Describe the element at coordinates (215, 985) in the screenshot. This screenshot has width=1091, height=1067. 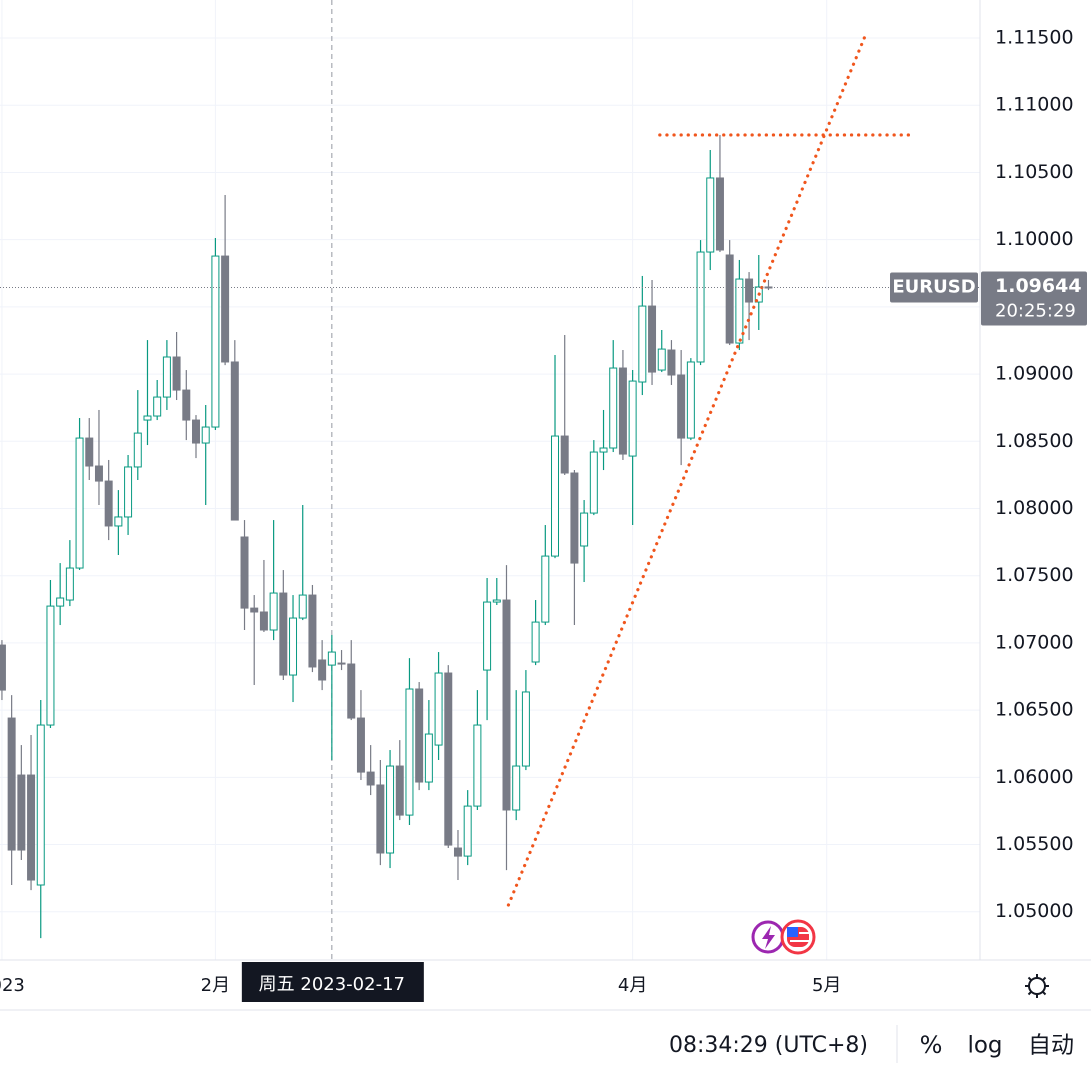
I see `x-tick-label: 2月` at that location.